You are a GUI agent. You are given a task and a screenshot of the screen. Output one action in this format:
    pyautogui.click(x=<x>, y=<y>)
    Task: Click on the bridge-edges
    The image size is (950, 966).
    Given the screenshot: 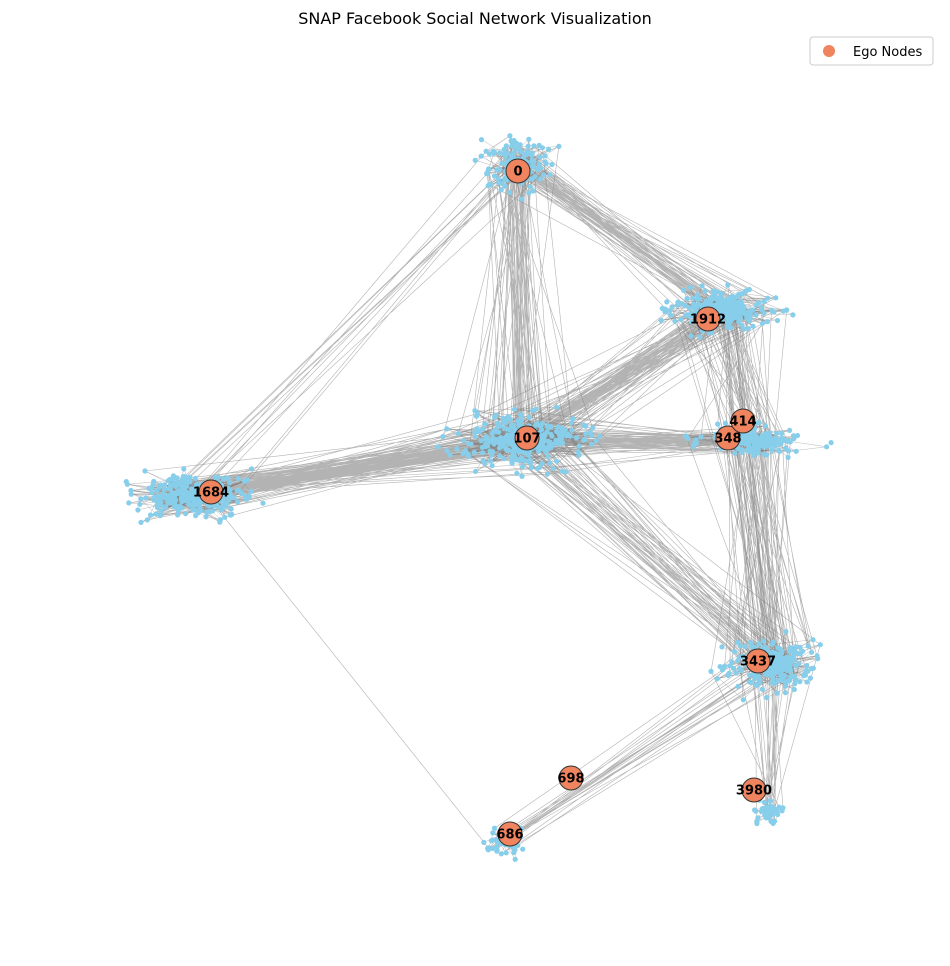 What is the action you would take?
    pyautogui.click(x=765, y=732)
    